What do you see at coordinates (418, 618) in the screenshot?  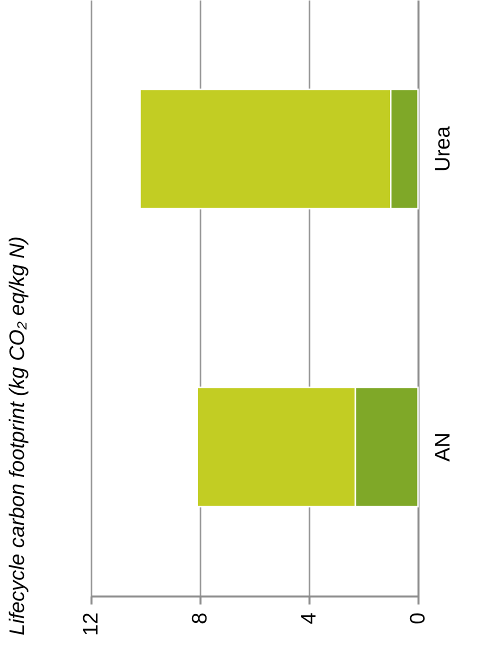 I see `x-tick-label: 0` at bounding box center [418, 618].